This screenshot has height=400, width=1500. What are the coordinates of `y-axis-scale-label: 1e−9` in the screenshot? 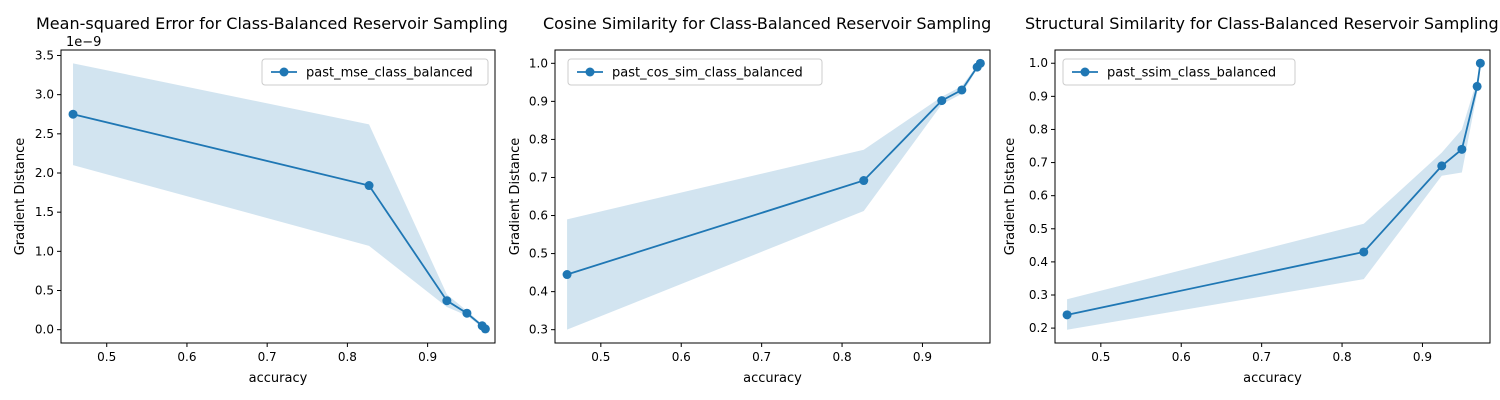 It's located at (83, 42).